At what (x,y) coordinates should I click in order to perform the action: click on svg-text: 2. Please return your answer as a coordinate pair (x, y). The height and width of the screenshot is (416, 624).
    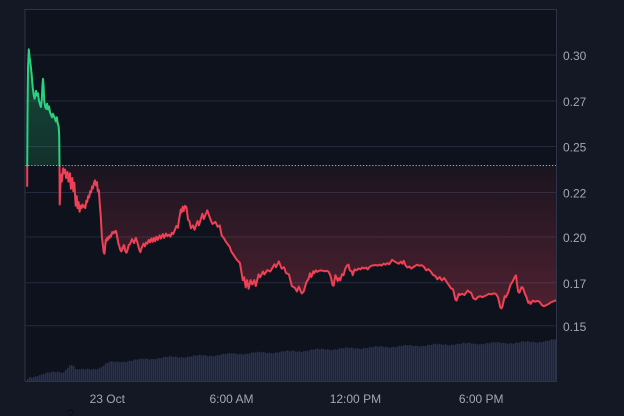
    Looking at the image, I should click on (71, 411).